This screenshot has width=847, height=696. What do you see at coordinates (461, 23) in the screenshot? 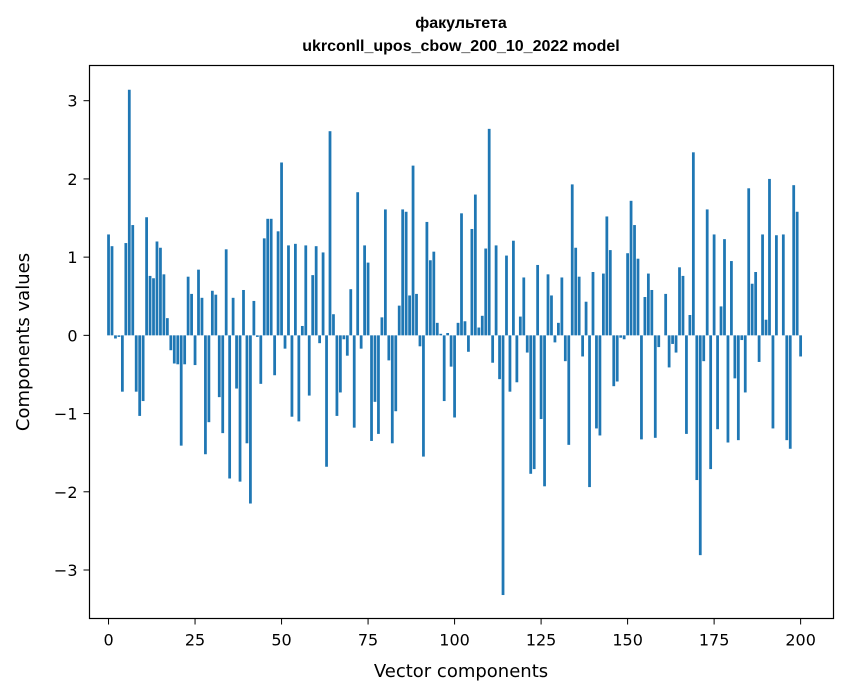
I see `chart-title: факультета` at bounding box center [461, 23].